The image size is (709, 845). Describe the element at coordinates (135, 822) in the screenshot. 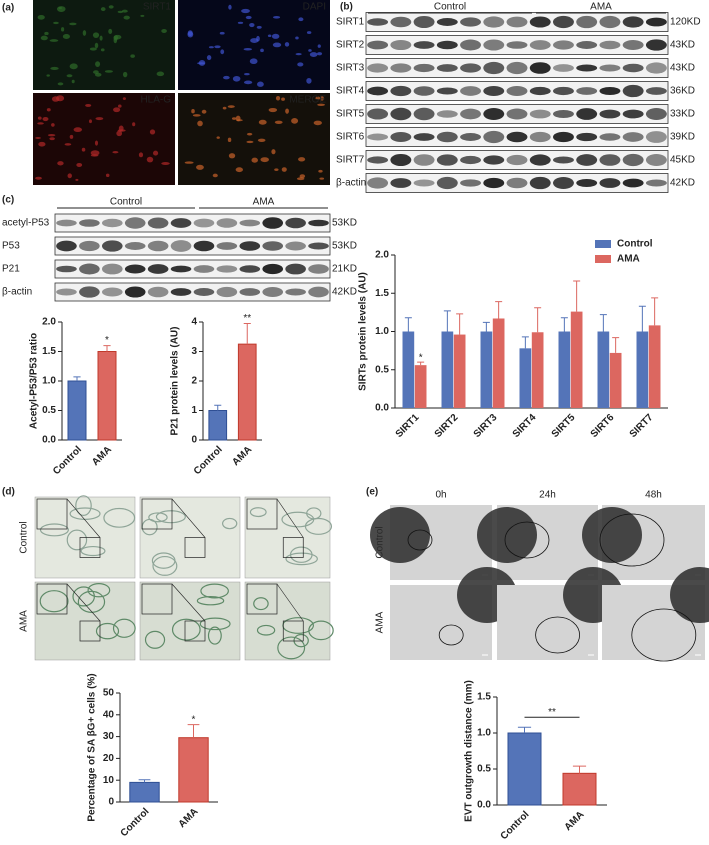

I see `x-tick-label: Control` at that location.